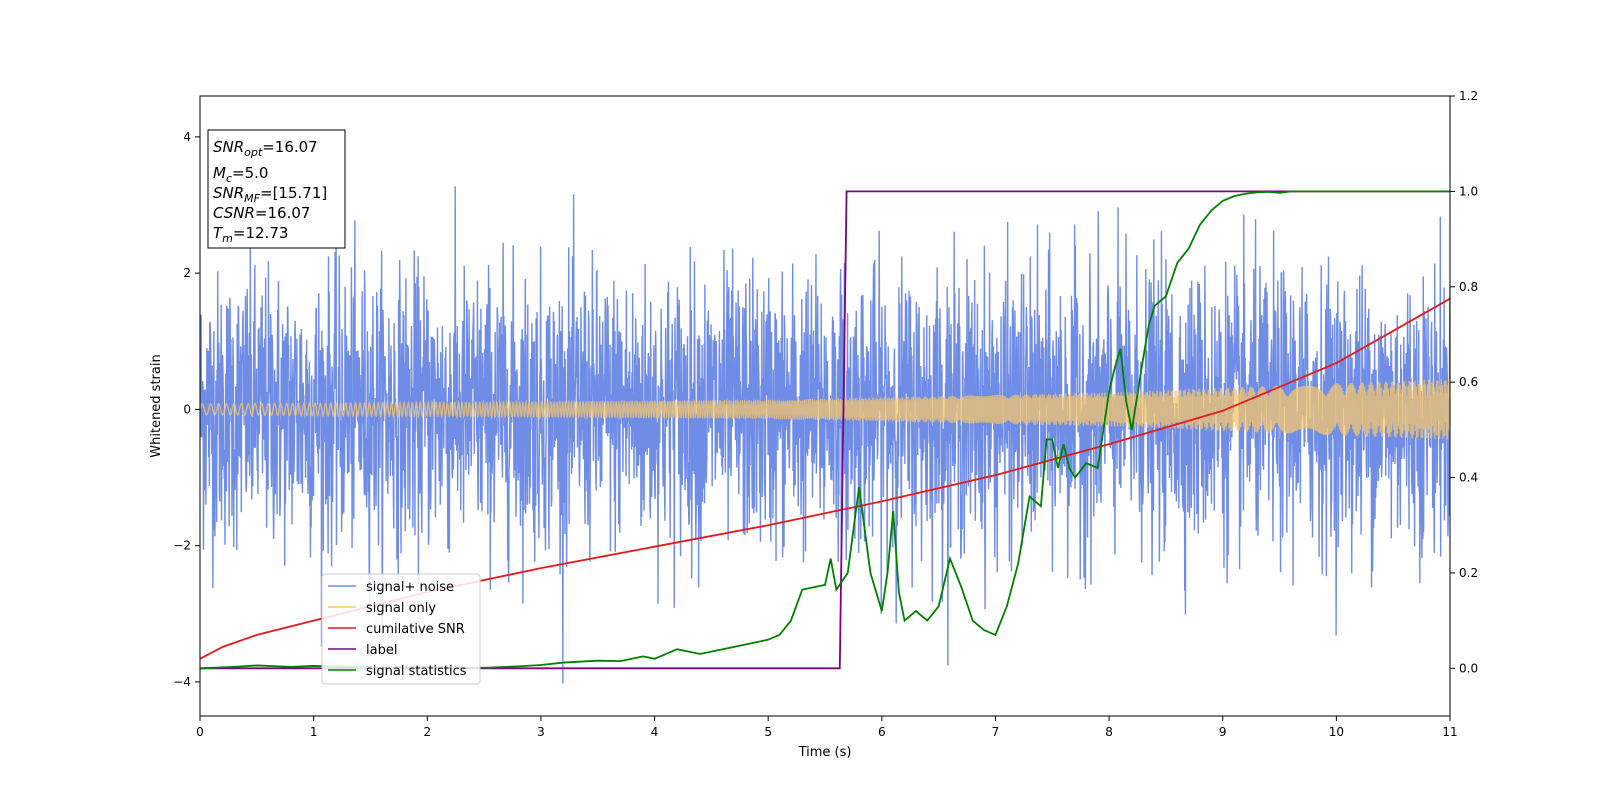 Image resolution: width=1600 pixels, height=804 pixels. I want to click on x-tick-label: 6, so click(882, 732).